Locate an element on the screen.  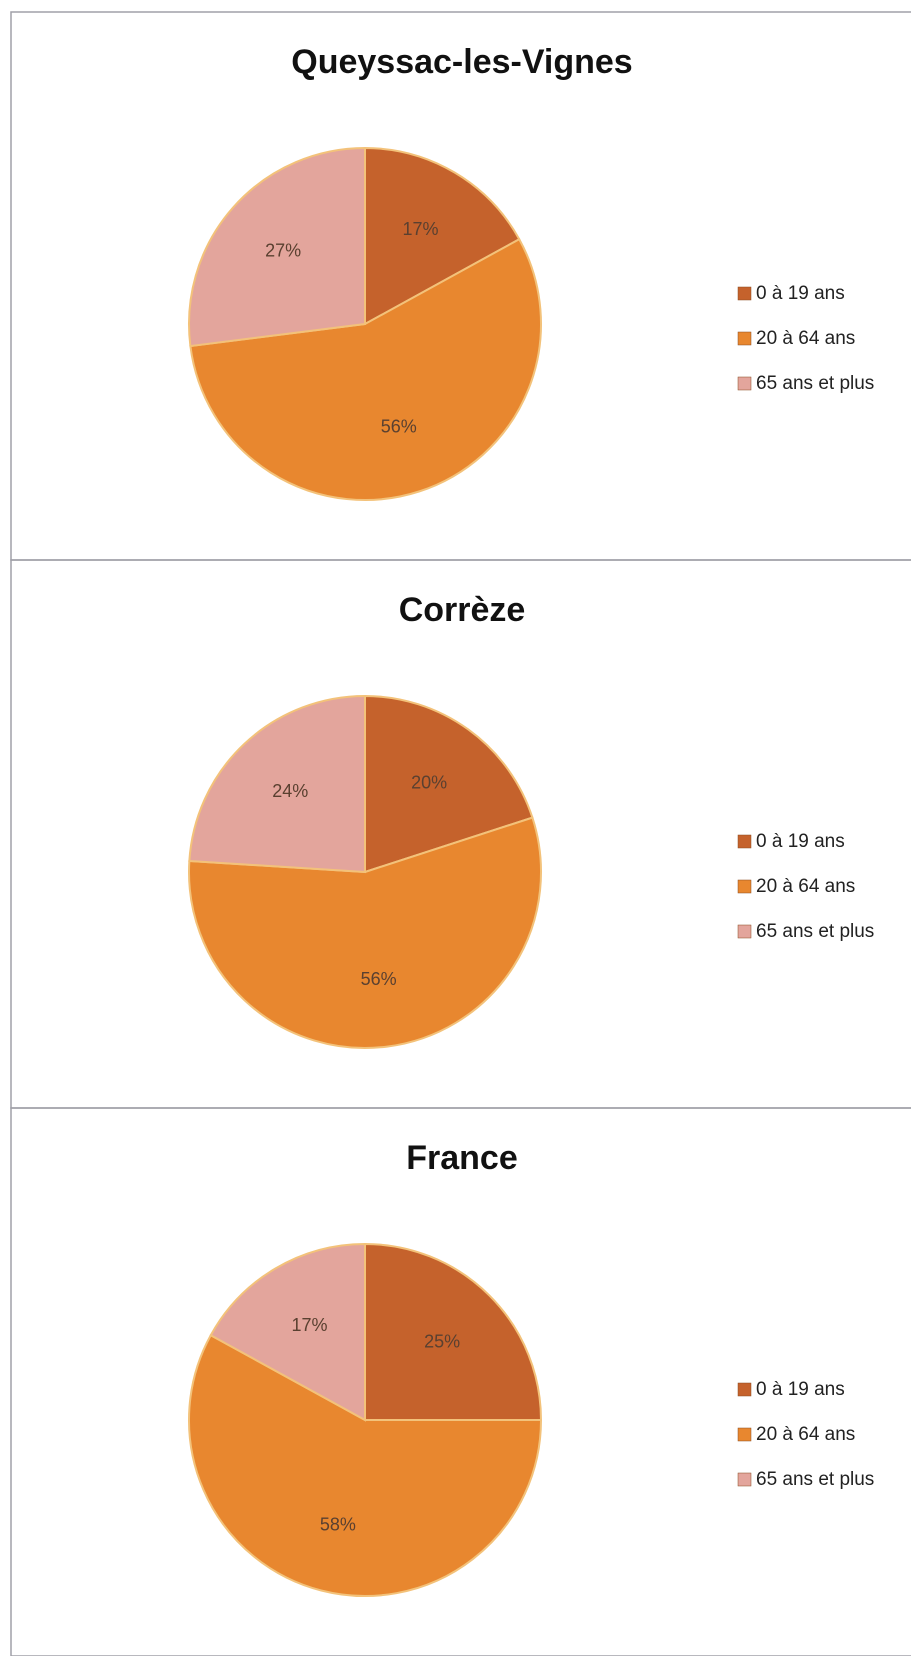
chart-title: Queyssac-les-Vignes is located at coordinates (461, 62).